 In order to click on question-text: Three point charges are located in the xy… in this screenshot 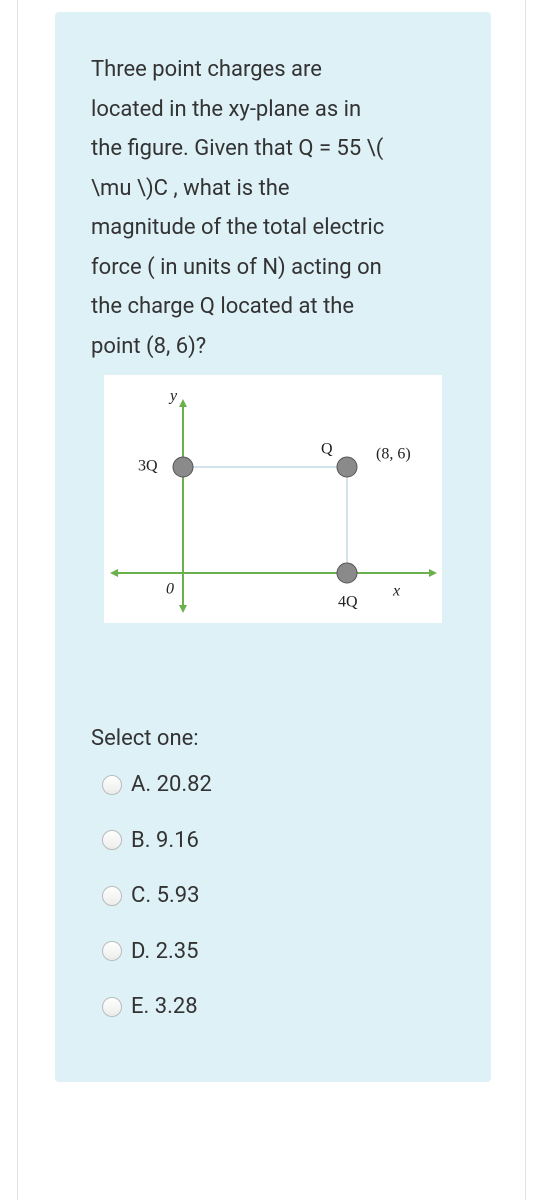, I will do `click(237, 208)`.